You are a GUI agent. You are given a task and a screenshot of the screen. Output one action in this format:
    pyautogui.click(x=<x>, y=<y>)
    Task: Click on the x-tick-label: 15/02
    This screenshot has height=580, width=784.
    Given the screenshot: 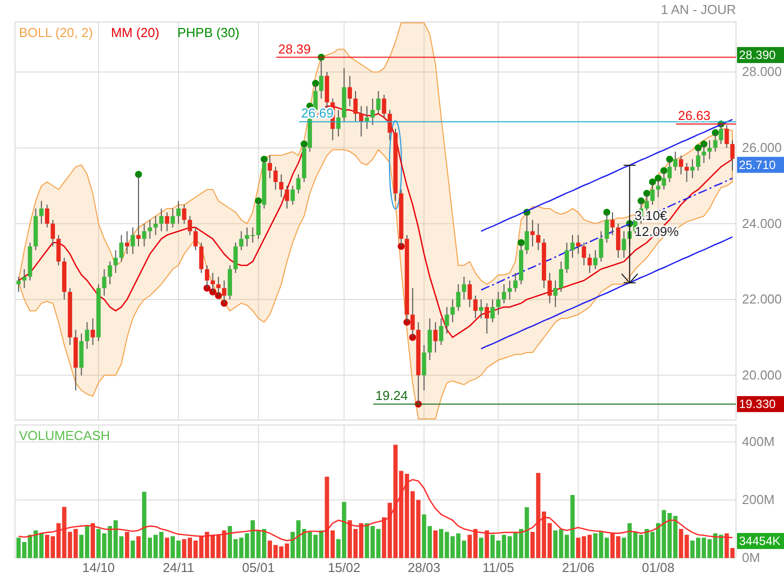 What is the action you would take?
    pyautogui.click(x=344, y=568)
    